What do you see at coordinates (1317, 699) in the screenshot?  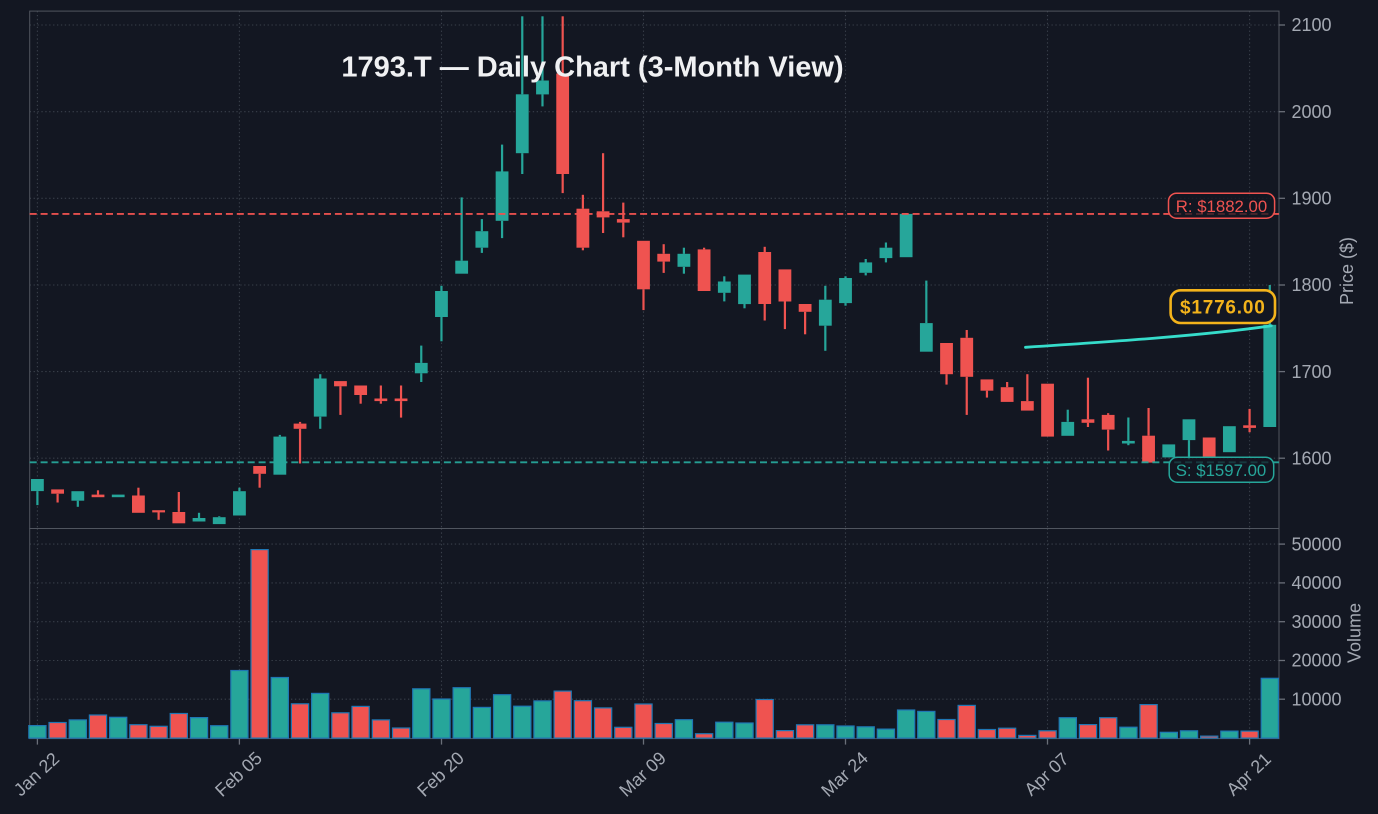 I see `svg-text: 10000` at bounding box center [1317, 699].